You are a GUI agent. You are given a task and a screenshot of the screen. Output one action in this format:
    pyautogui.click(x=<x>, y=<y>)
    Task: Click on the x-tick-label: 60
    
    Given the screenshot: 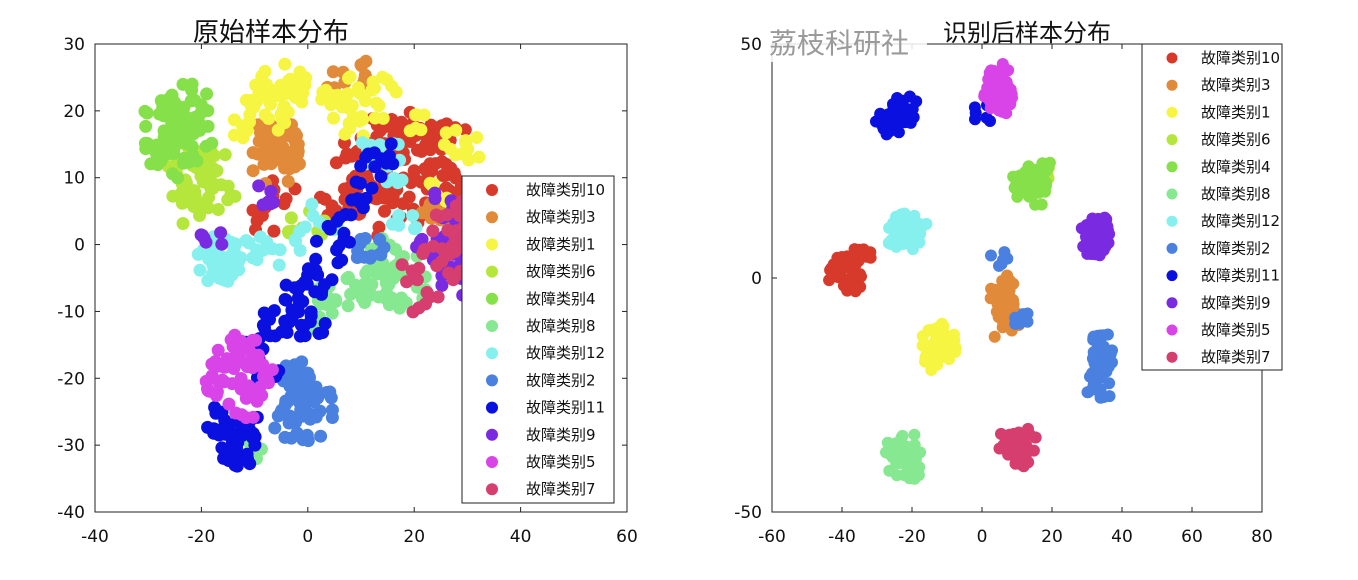 What is the action you would take?
    pyautogui.click(x=1192, y=537)
    